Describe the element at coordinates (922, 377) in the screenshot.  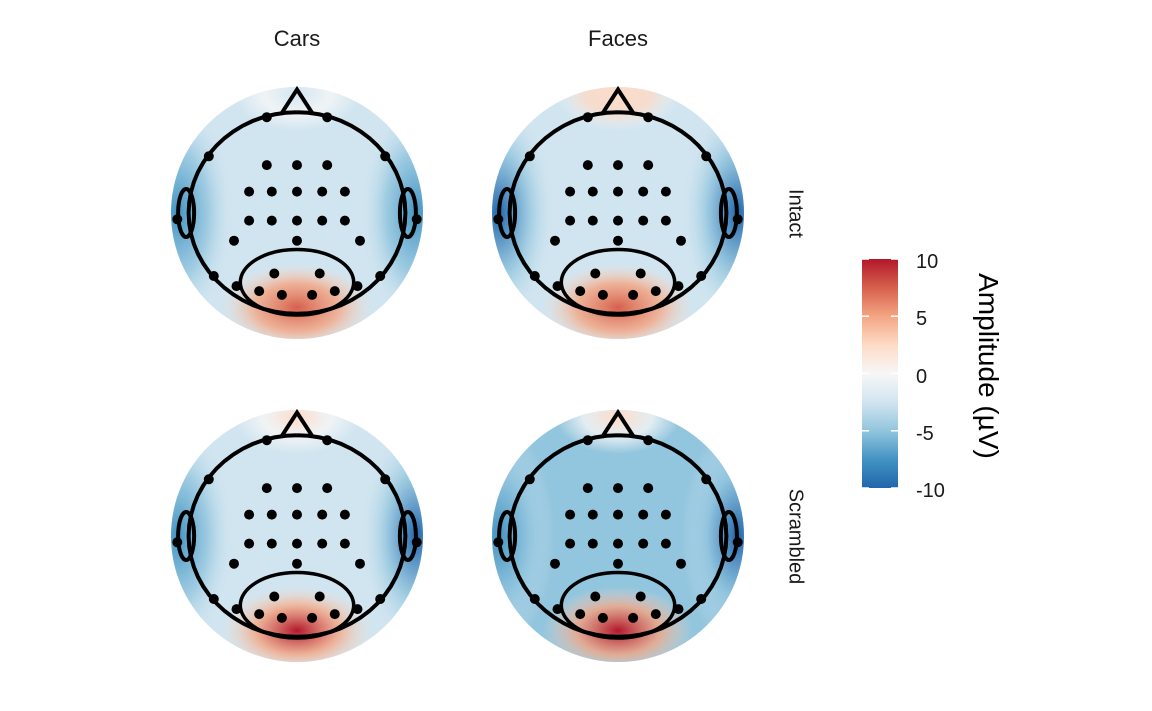
I see `legend-tick-0: 0` at that location.